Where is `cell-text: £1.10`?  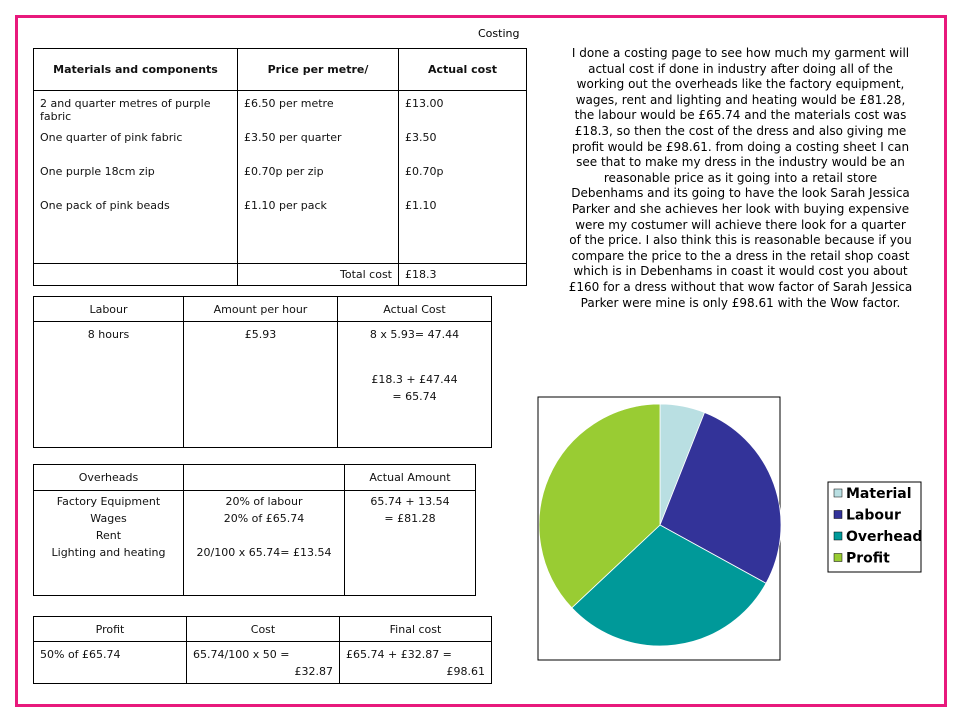 cell-text: £1.10 is located at coordinates (421, 205).